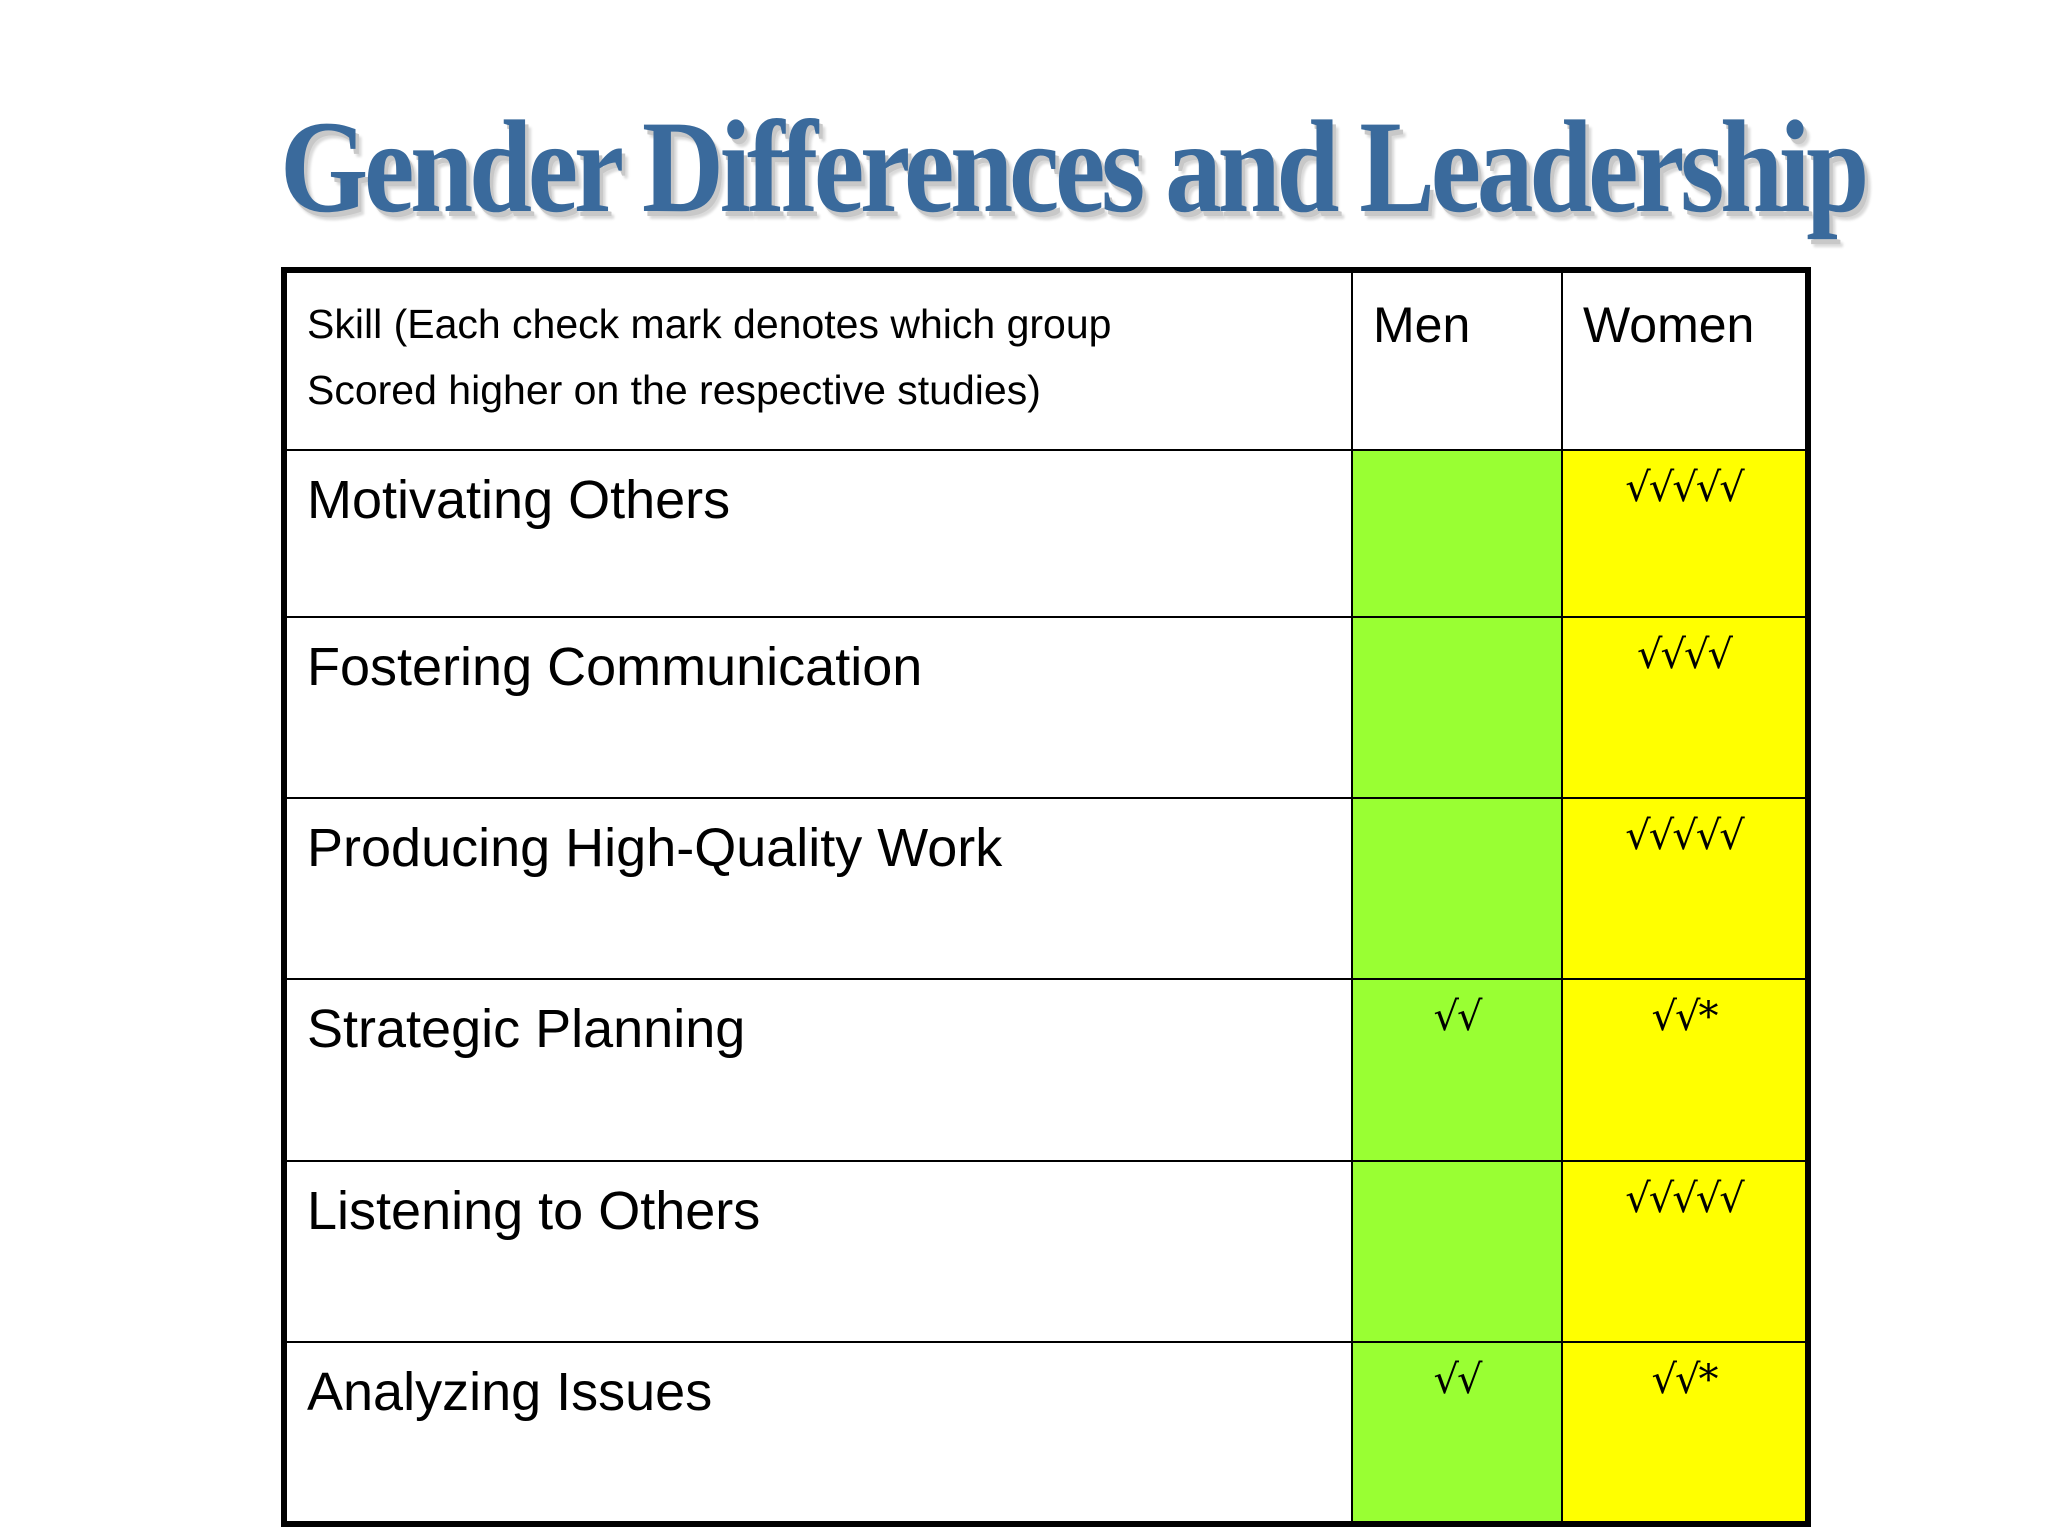 Image resolution: width=2048 pixels, height=1536 pixels. What do you see at coordinates (615, 667) in the screenshot?
I see `skill-name: Fostering Communication` at bounding box center [615, 667].